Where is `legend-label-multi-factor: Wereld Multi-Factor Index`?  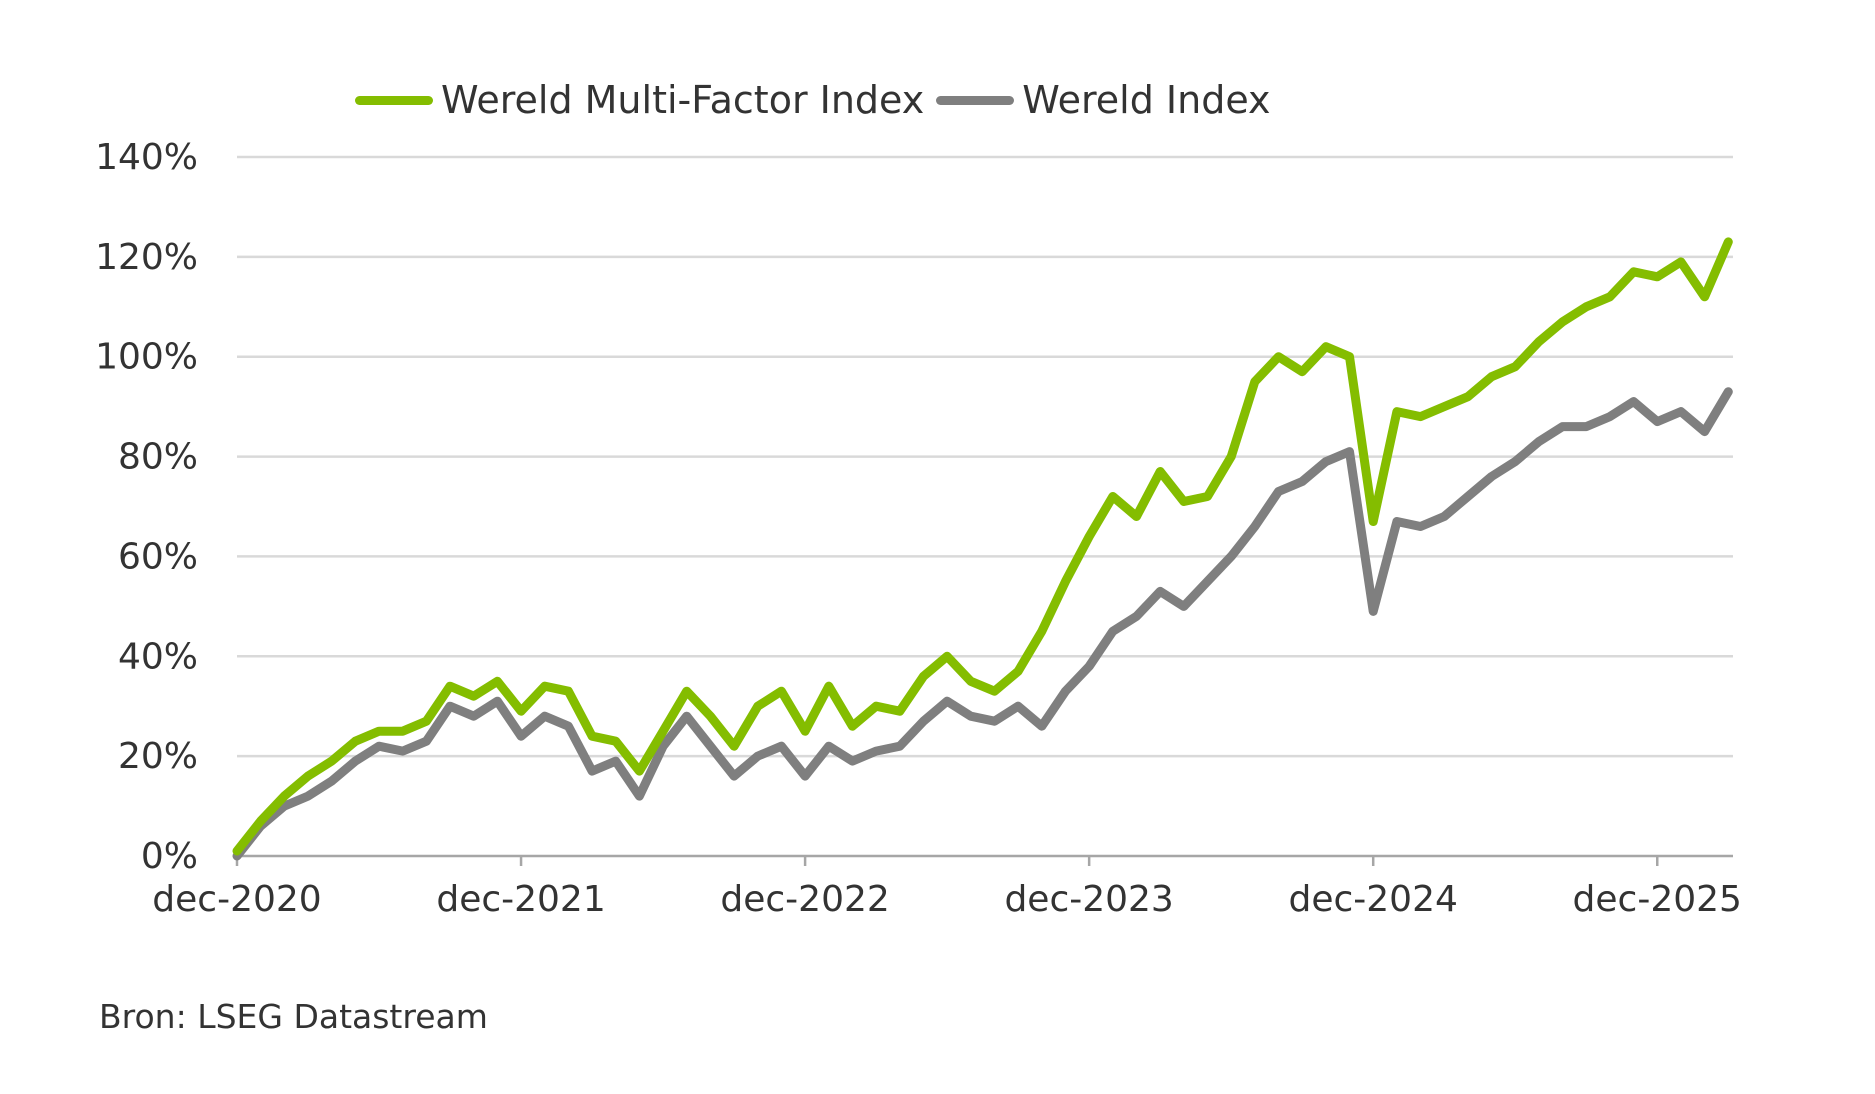
legend-label-multi-factor: Wereld Multi-Factor Index is located at coordinates (683, 100).